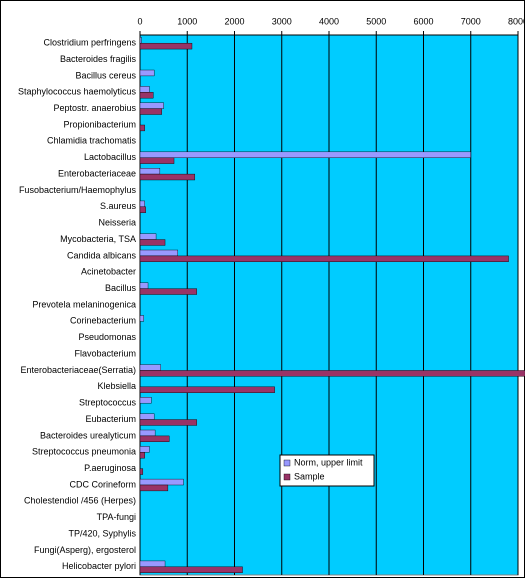  What do you see at coordinates (78, 190) in the screenshot?
I see `y-tick-label: Fusobacterium/Haemophylus` at bounding box center [78, 190].